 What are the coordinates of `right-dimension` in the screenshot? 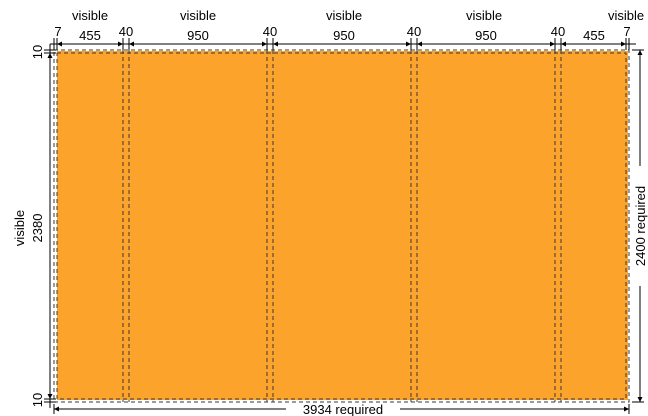 It's located at (638, 226).